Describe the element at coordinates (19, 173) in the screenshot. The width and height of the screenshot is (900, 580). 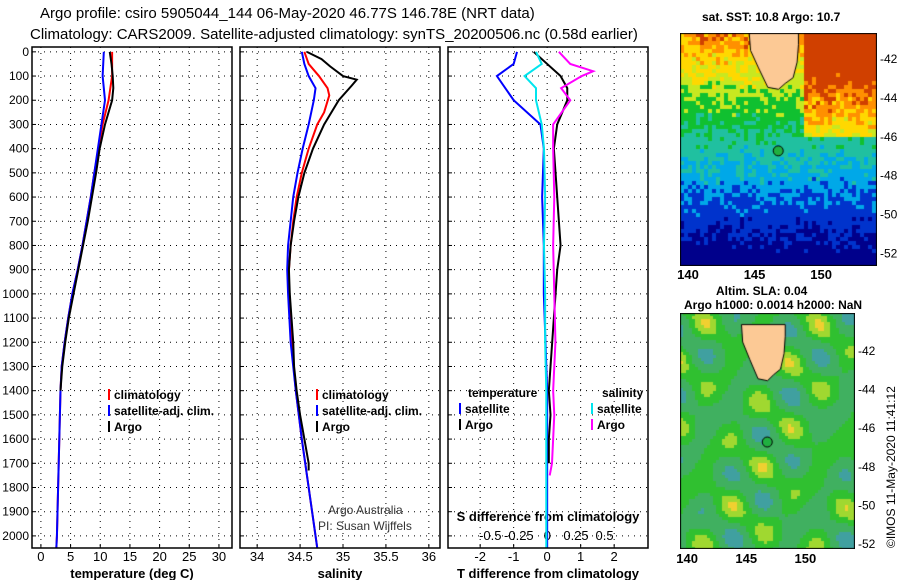
I see `y-tick-label: 500` at that location.